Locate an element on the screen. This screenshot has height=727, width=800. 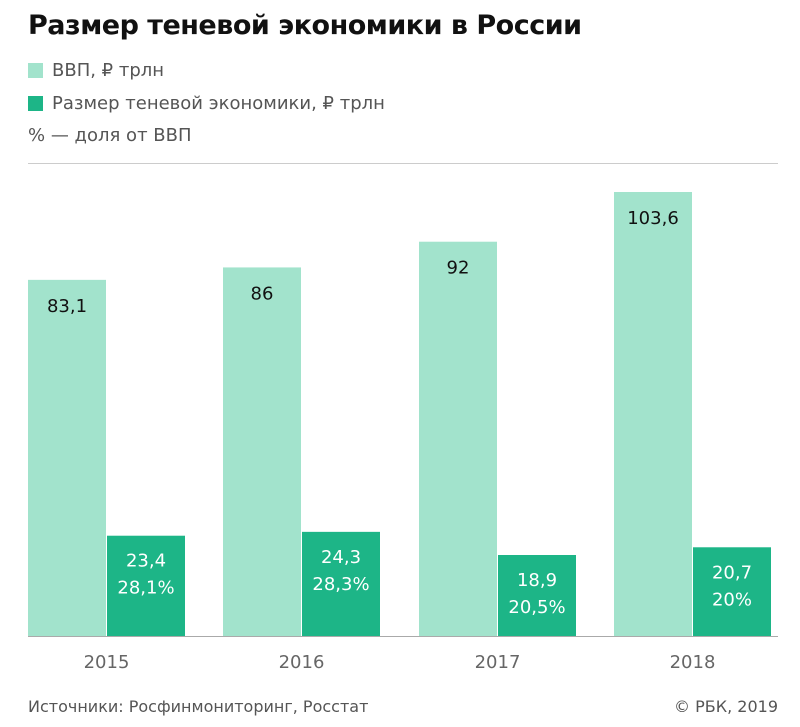
data-label-shadow-economy-2016: 24,3 is located at coordinates (341, 557).